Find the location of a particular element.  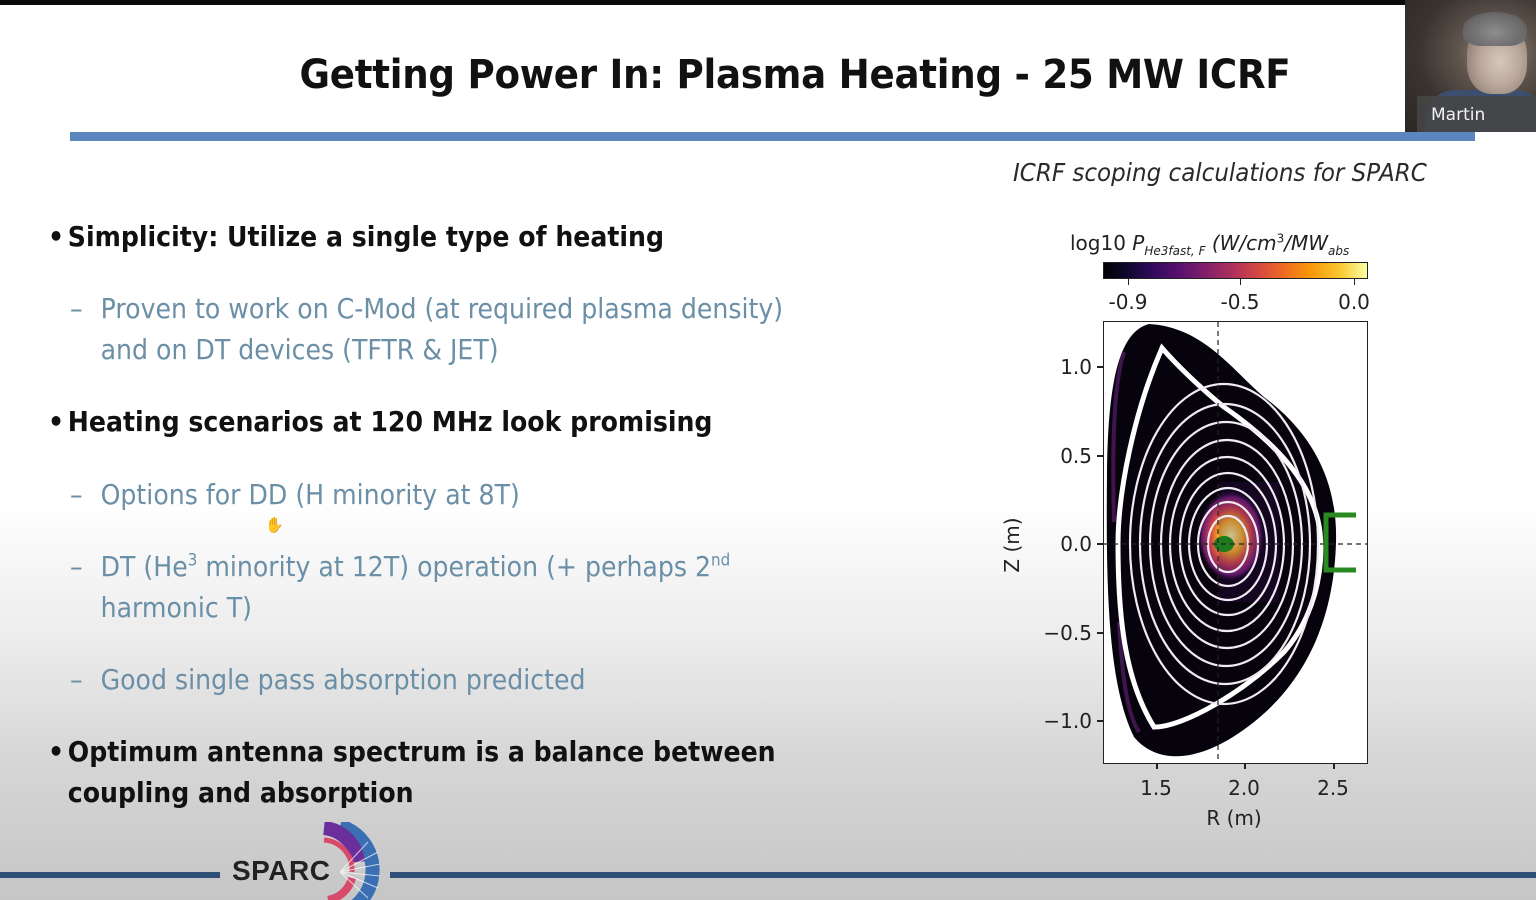

bullet-text-cont: coupling and absorption is located at coordinates (240, 792).